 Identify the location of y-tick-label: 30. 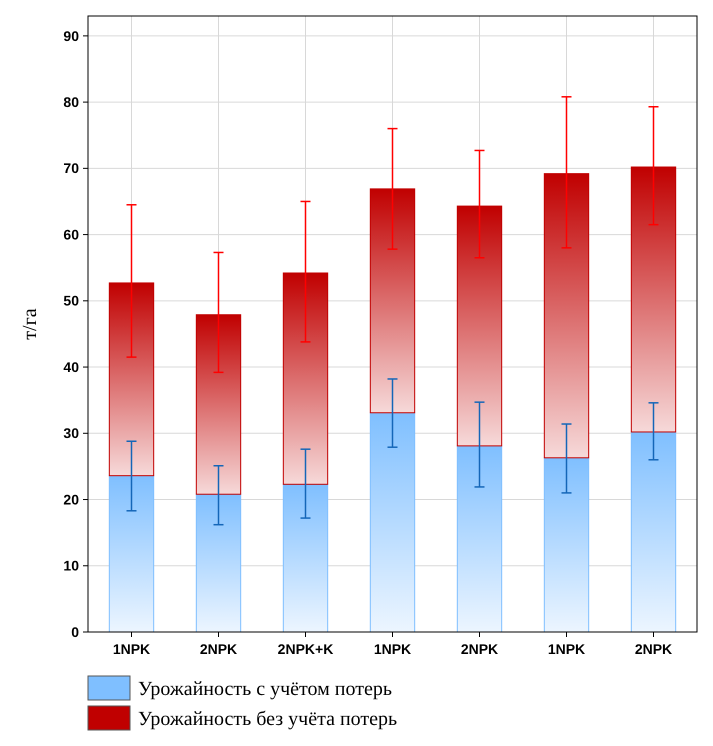
(71, 433).